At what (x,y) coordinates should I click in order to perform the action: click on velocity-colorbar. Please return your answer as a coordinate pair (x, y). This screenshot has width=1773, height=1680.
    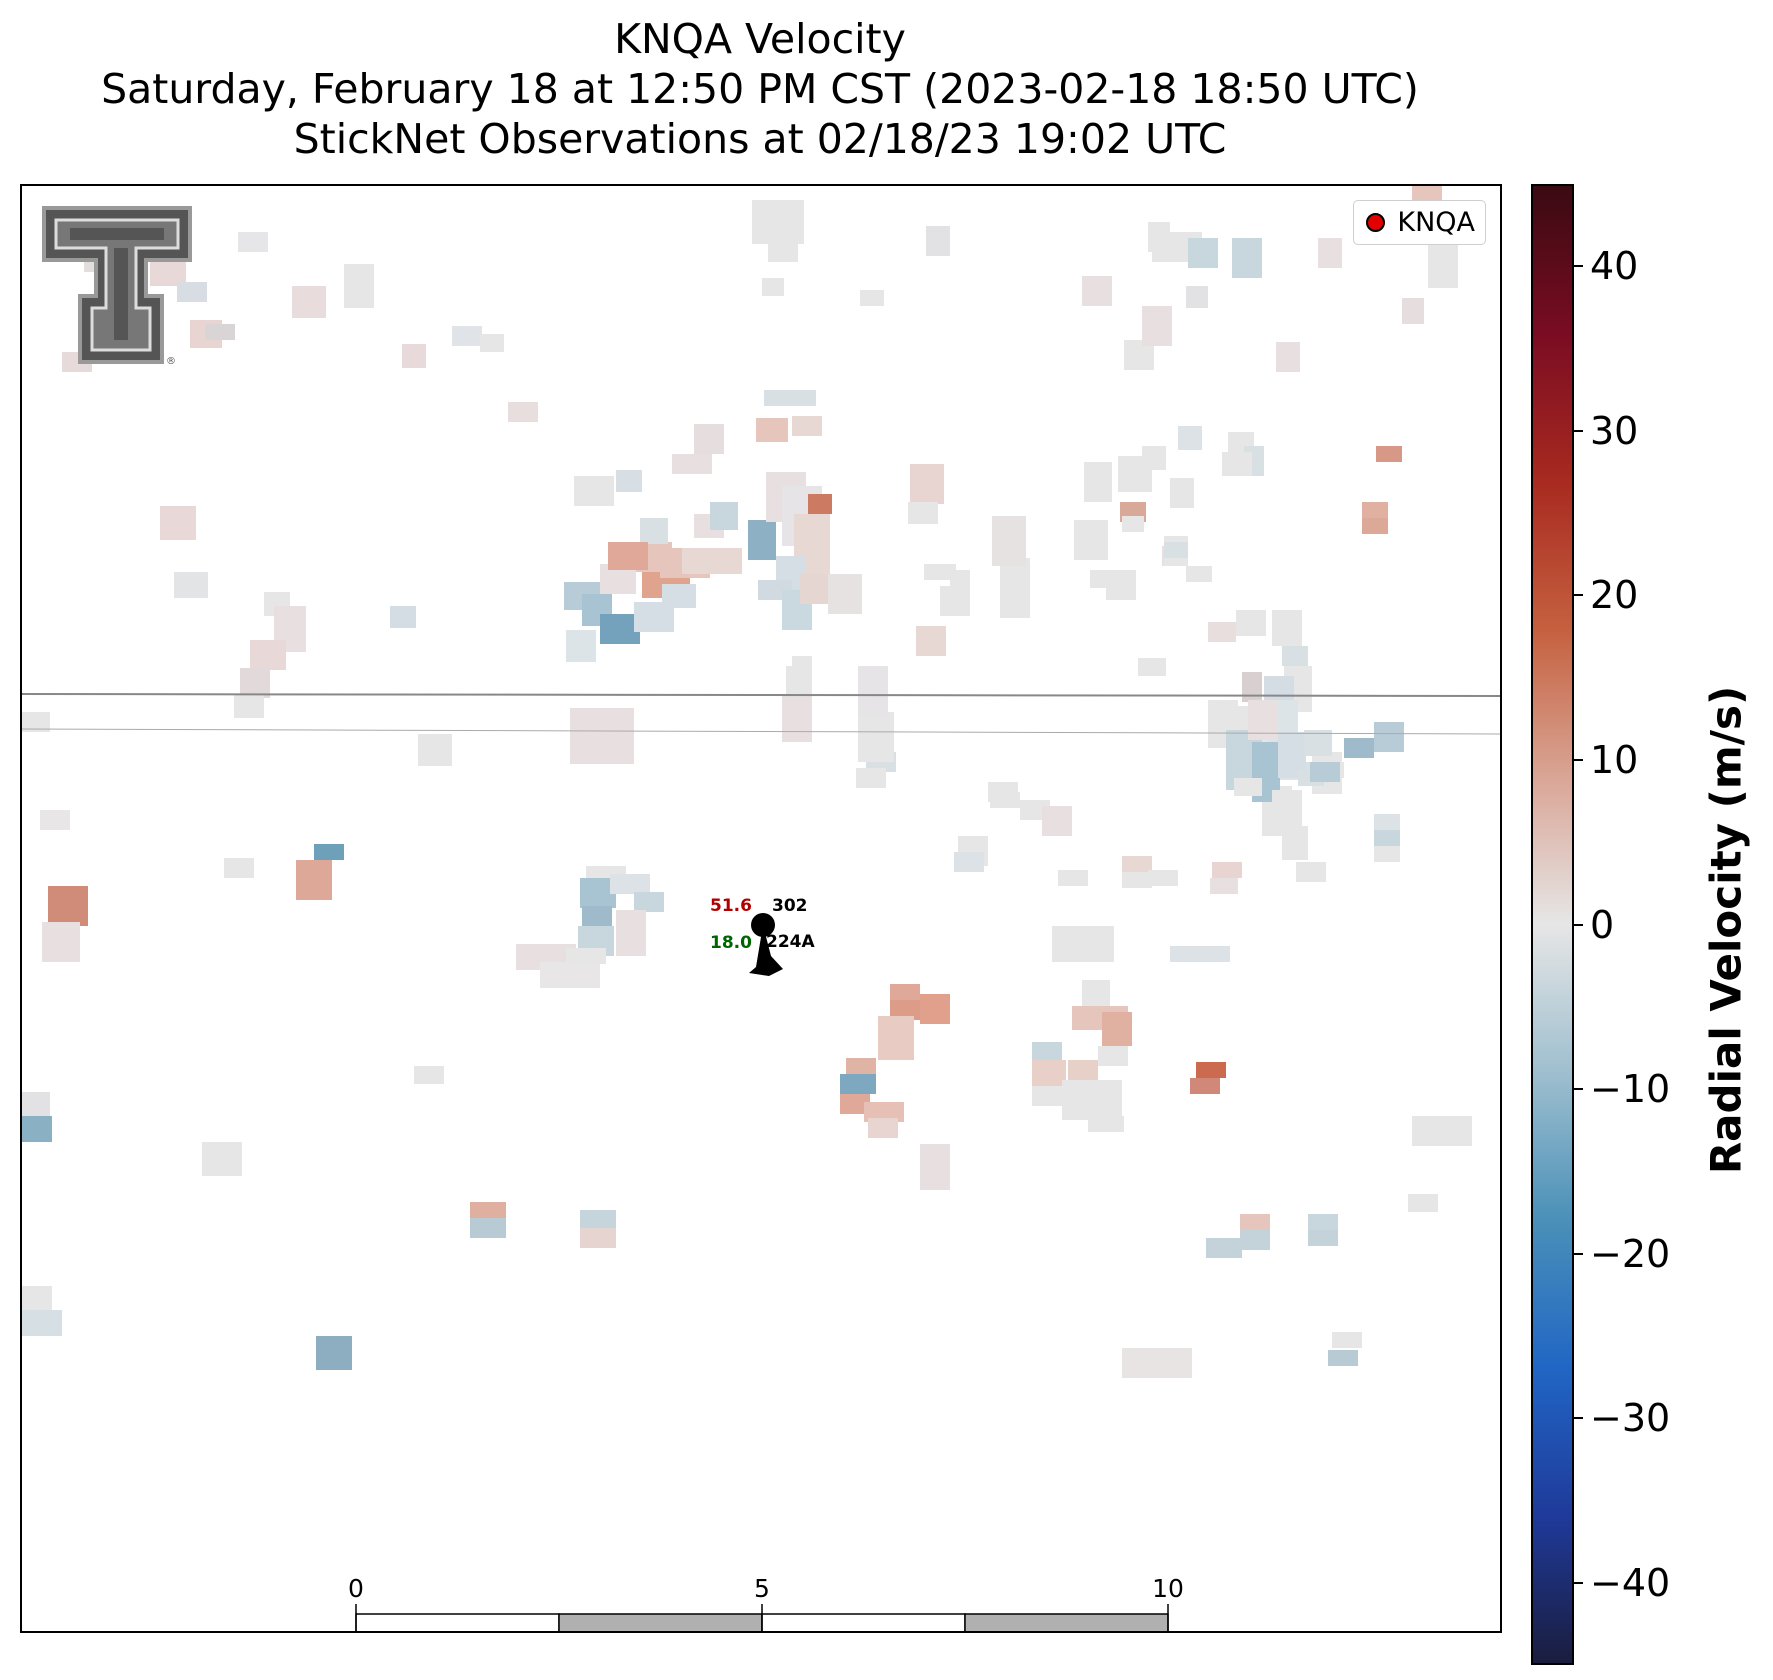
    Looking at the image, I should click on (1552, 924).